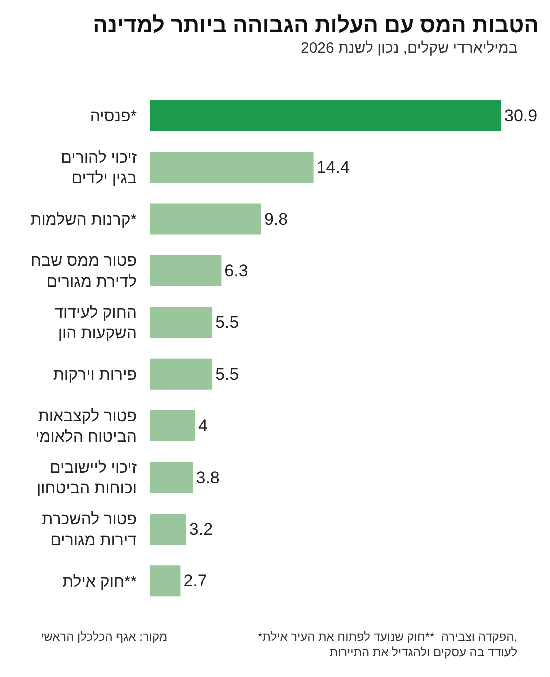 The width and height of the screenshot is (550, 677). I want to click on y-tick-label: חוק אילת**, so click(99, 581).